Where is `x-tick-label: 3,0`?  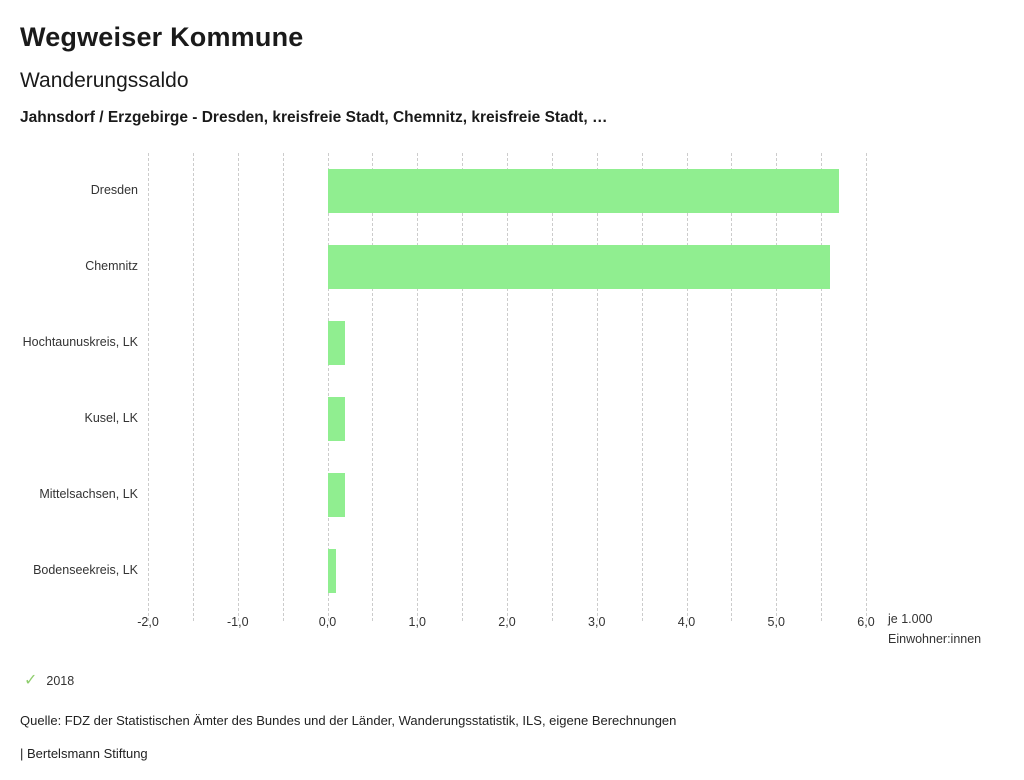
x-tick-label: 3,0 is located at coordinates (597, 622).